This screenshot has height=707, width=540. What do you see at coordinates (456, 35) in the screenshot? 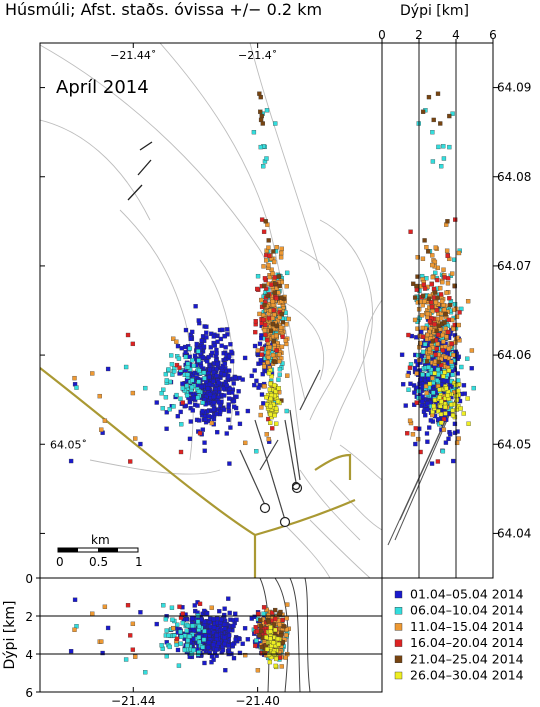
I see `depth-x-tick-label: 4` at bounding box center [456, 35].